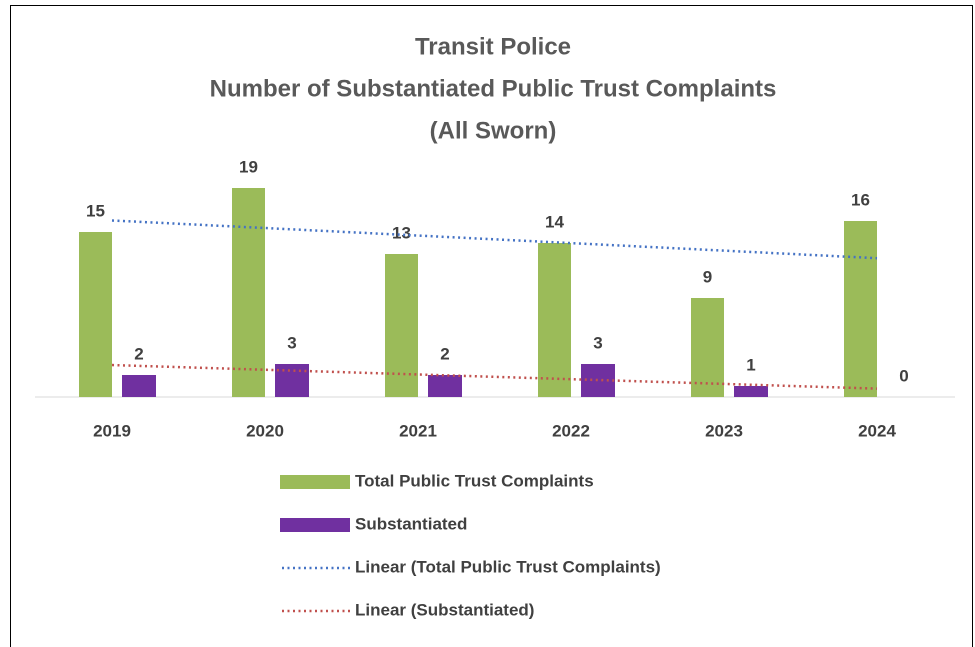  What do you see at coordinates (411, 523) in the screenshot?
I see `legend-label: Substantiated` at bounding box center [411, 523].